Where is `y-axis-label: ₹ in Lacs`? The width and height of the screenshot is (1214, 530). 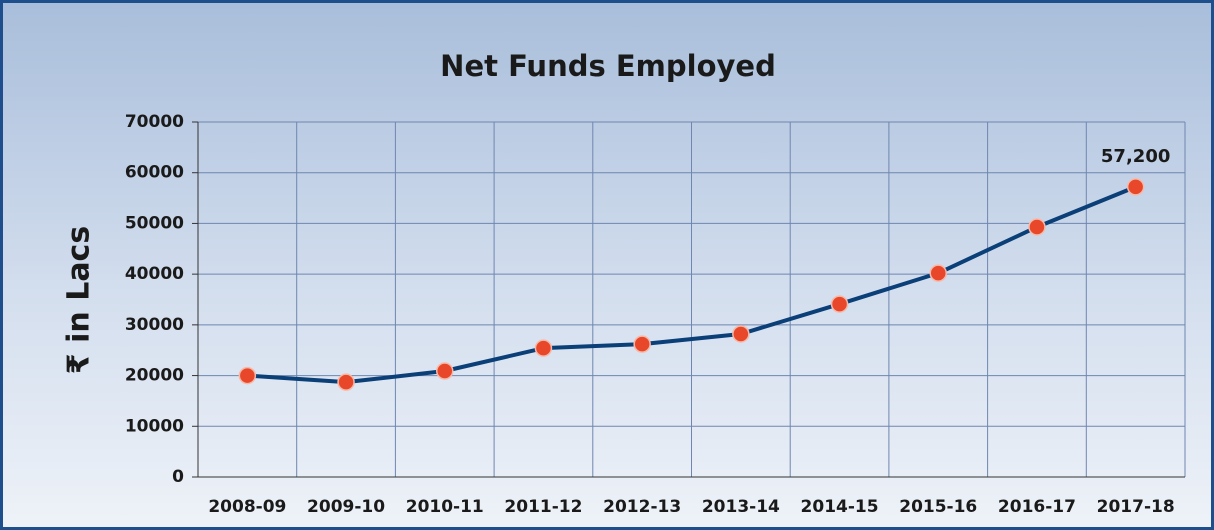
y-axis-label: ₹ in Lacs is located at coordinates (79, 300).